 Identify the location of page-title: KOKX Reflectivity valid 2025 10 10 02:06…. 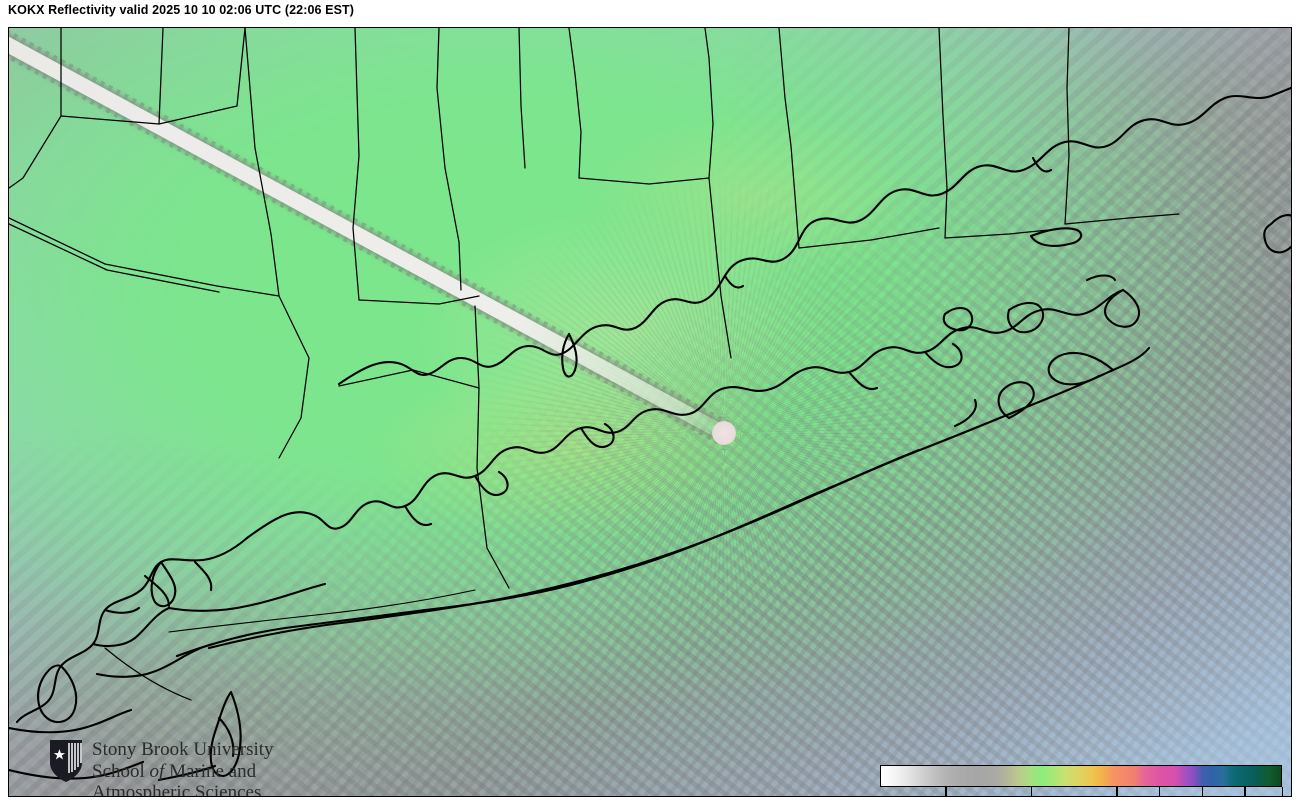
(181, 10).